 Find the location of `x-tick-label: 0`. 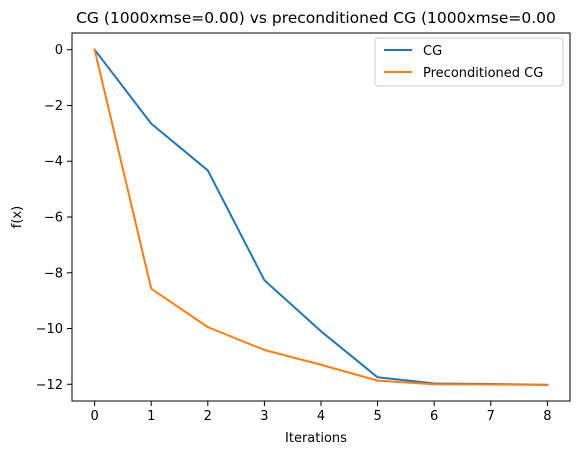

x-tick-label: 0 is located at coordinates (94, 416).